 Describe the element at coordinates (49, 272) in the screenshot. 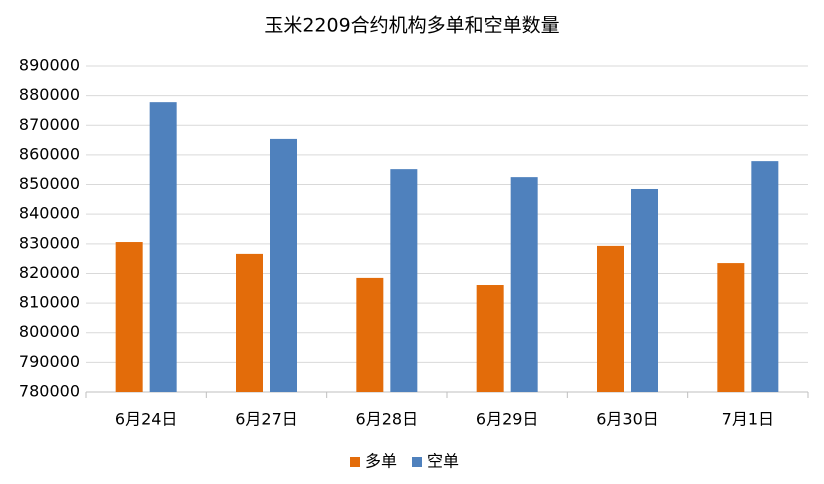

I see `y-tick-label: 820000` at that location.